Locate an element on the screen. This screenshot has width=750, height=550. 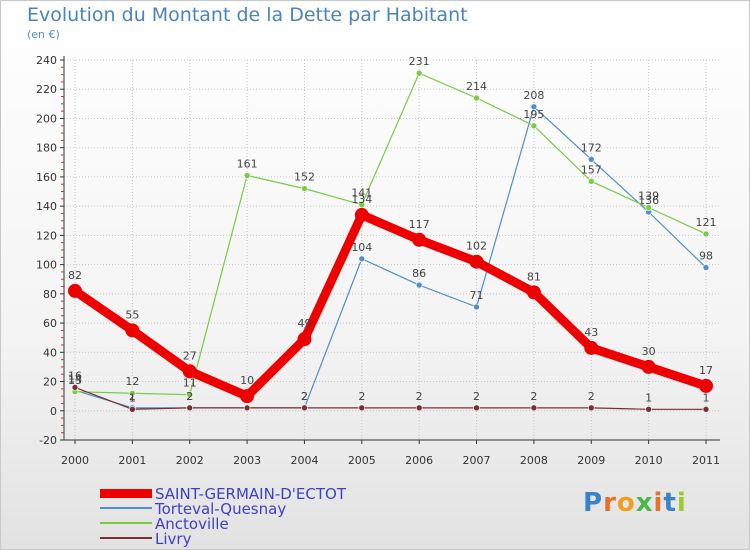
x-tick-label: 2010 is located at coordinates (649, 460).